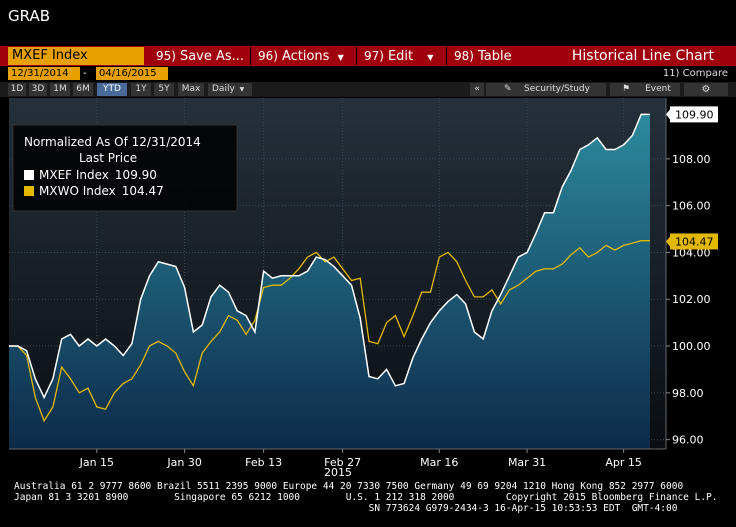  I want to click on period-1y-button: 1Y, so click(141, 89).